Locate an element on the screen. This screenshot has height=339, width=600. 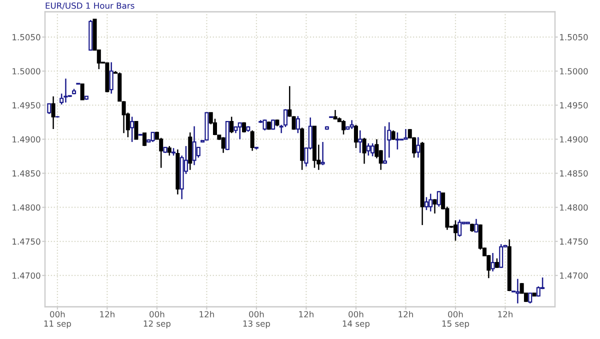
y2-tick-label: 1.5000 is located at coordinates (574, 71).